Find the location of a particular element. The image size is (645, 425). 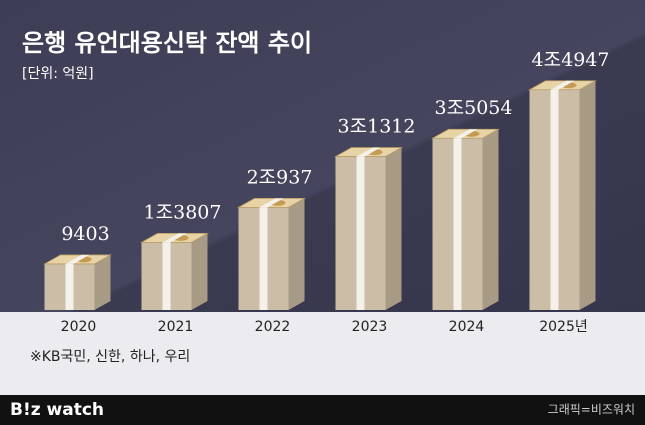

x-tick-label: 2022 is located at coordinates (273, 327).